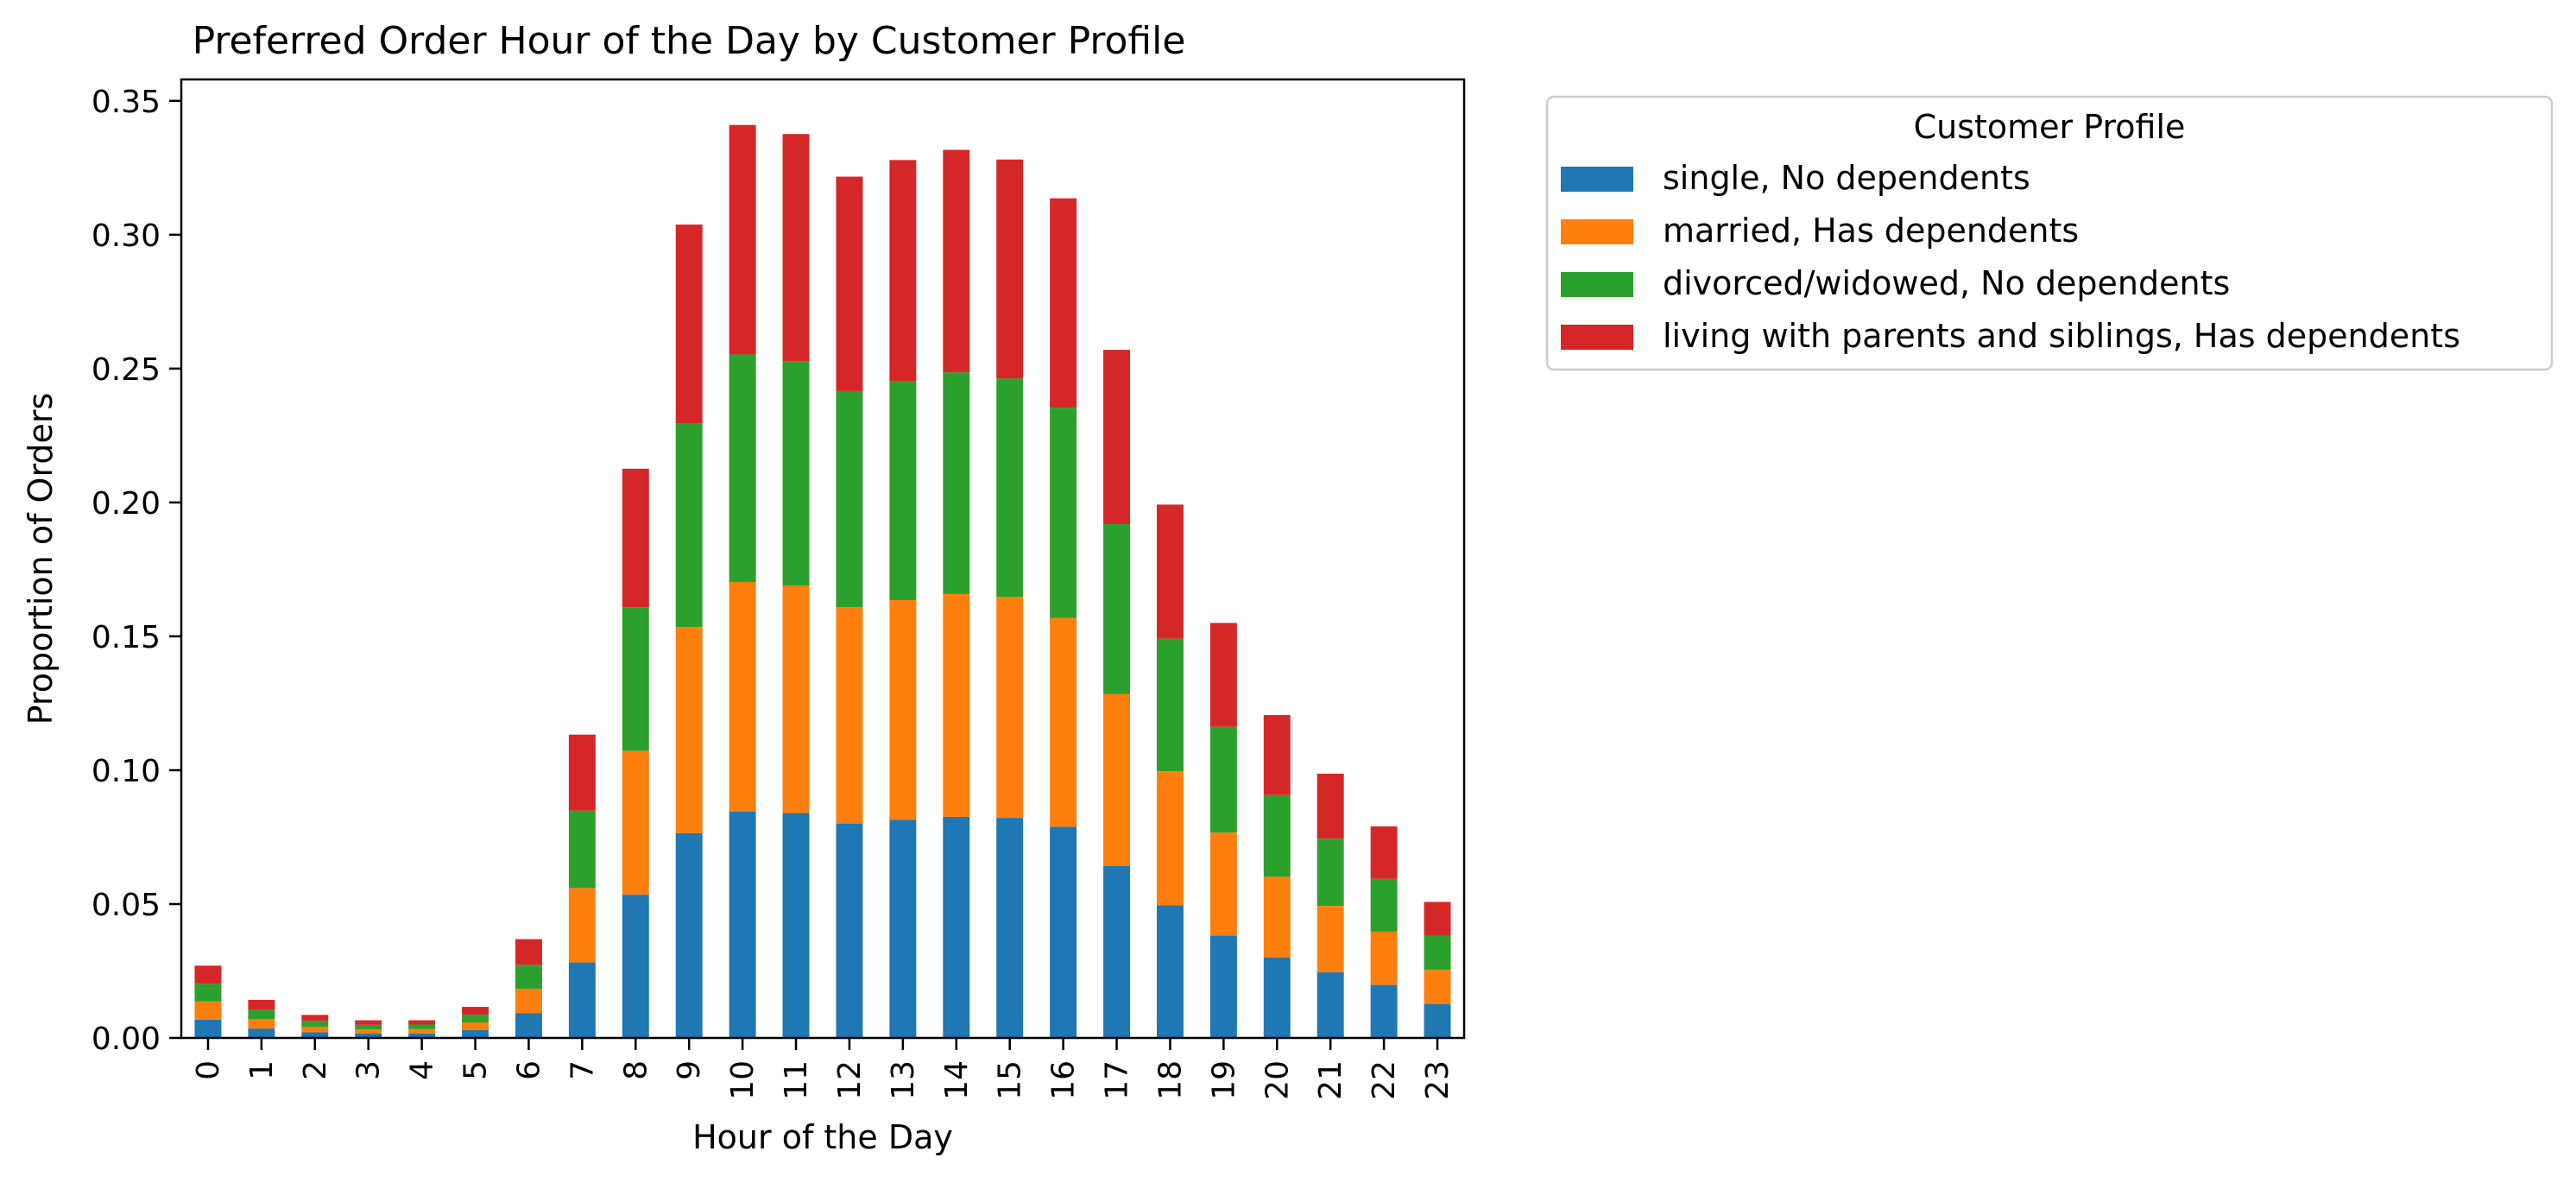  Describe the element at coordinates (262, 1070) in the screenshot. I see `x-tick-label: 1` at that location.